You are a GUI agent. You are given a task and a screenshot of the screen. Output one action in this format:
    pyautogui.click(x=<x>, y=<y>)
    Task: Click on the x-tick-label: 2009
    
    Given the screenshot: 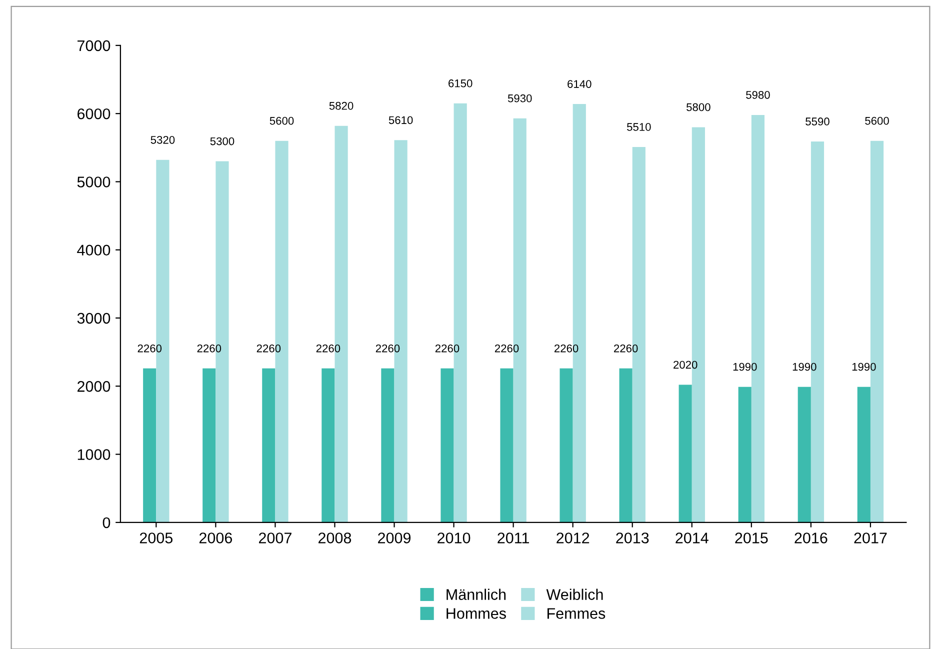 What is the action you would take?
    pyautogui.click(x=394, y=538)
    